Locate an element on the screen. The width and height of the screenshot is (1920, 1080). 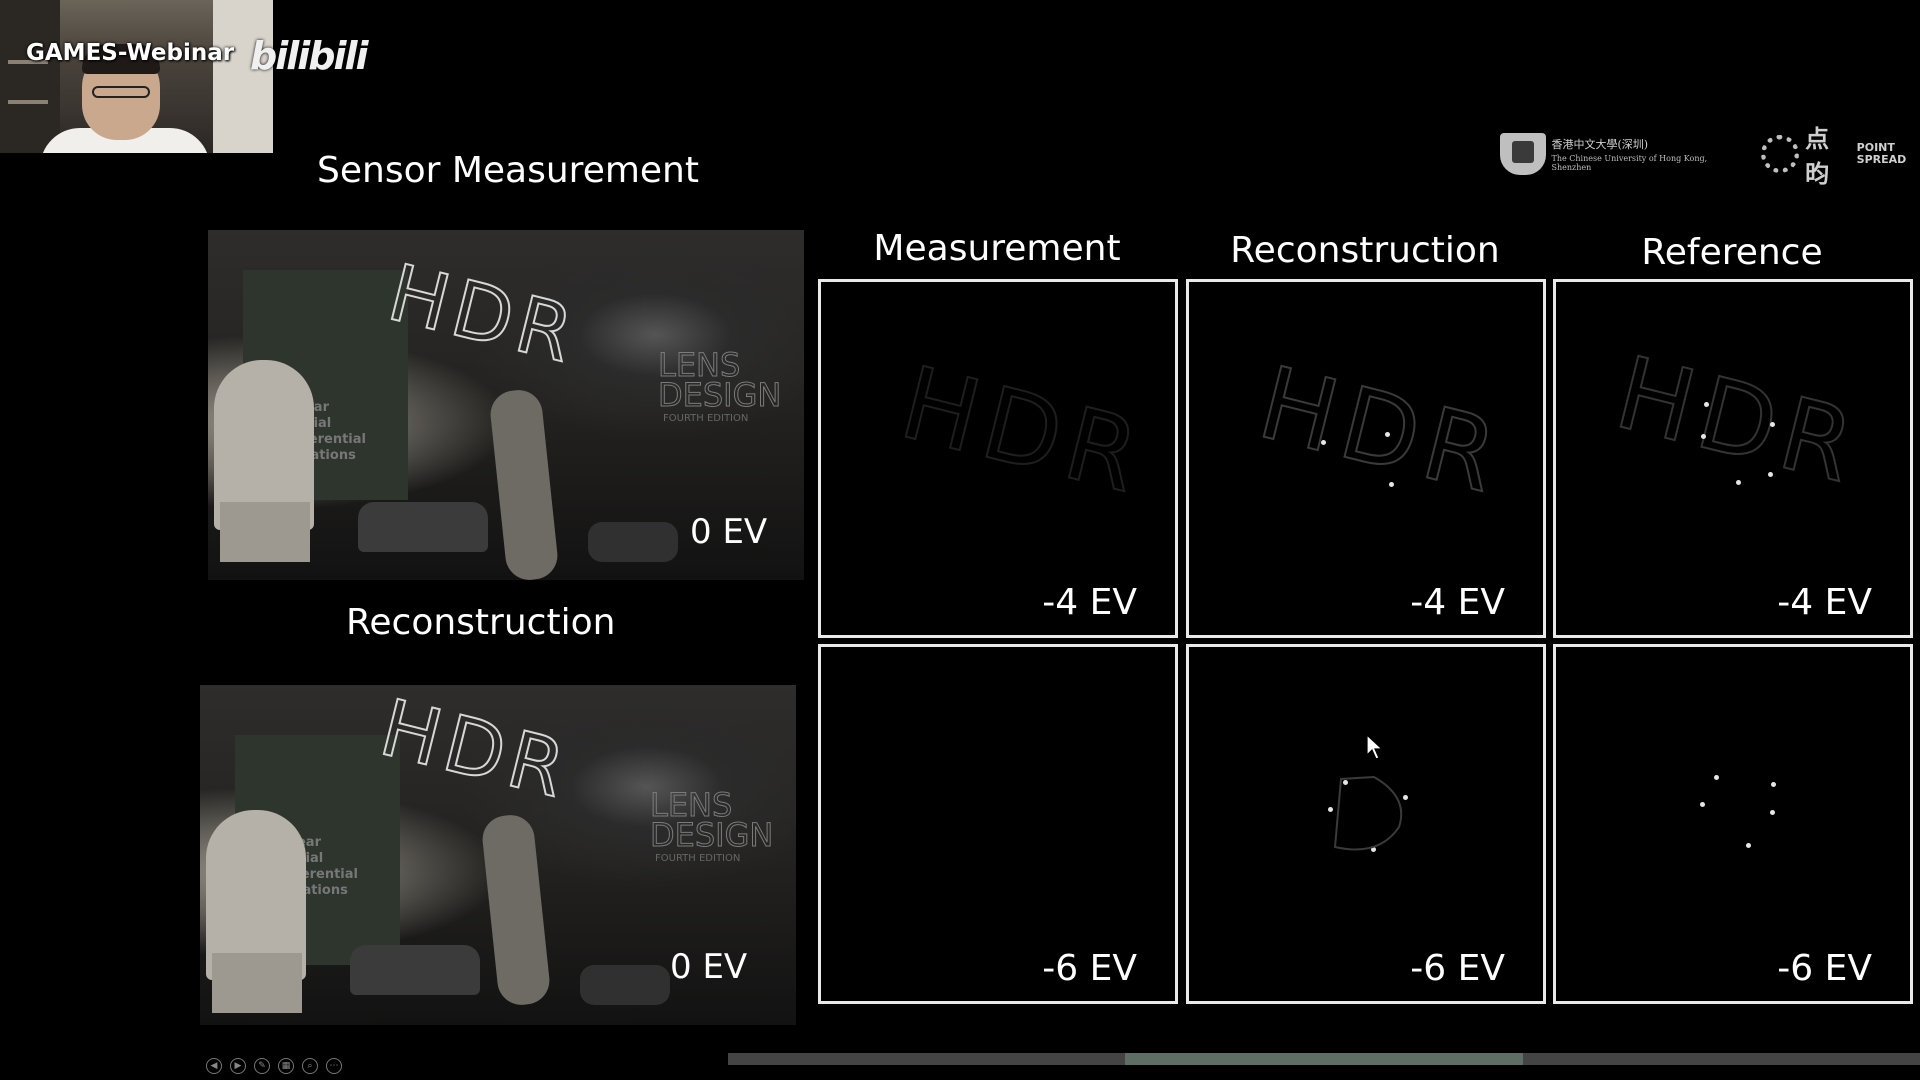
zoom-icon: ⌕ is located at coordinates (310, 1066).